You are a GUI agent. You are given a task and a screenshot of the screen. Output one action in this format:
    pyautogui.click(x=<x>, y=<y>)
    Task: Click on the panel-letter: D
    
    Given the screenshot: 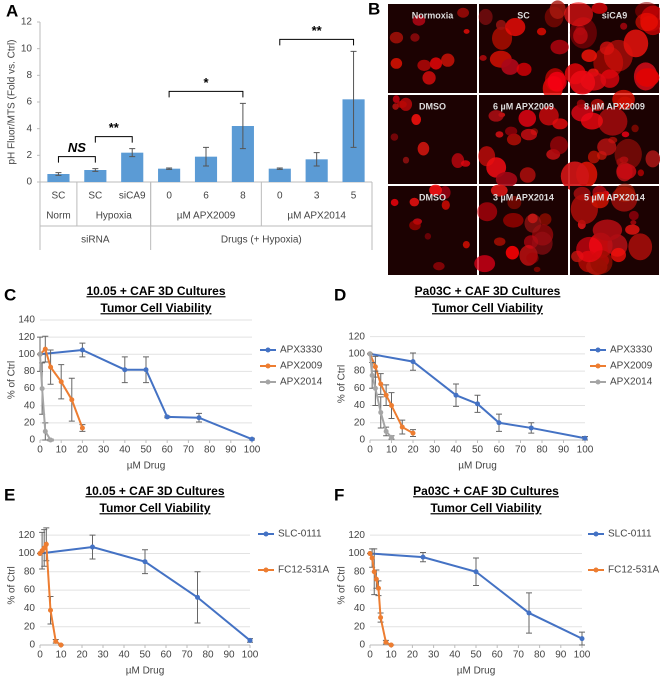 What is the action you would take?
    pyautogui.click(x=340, y=294)
    